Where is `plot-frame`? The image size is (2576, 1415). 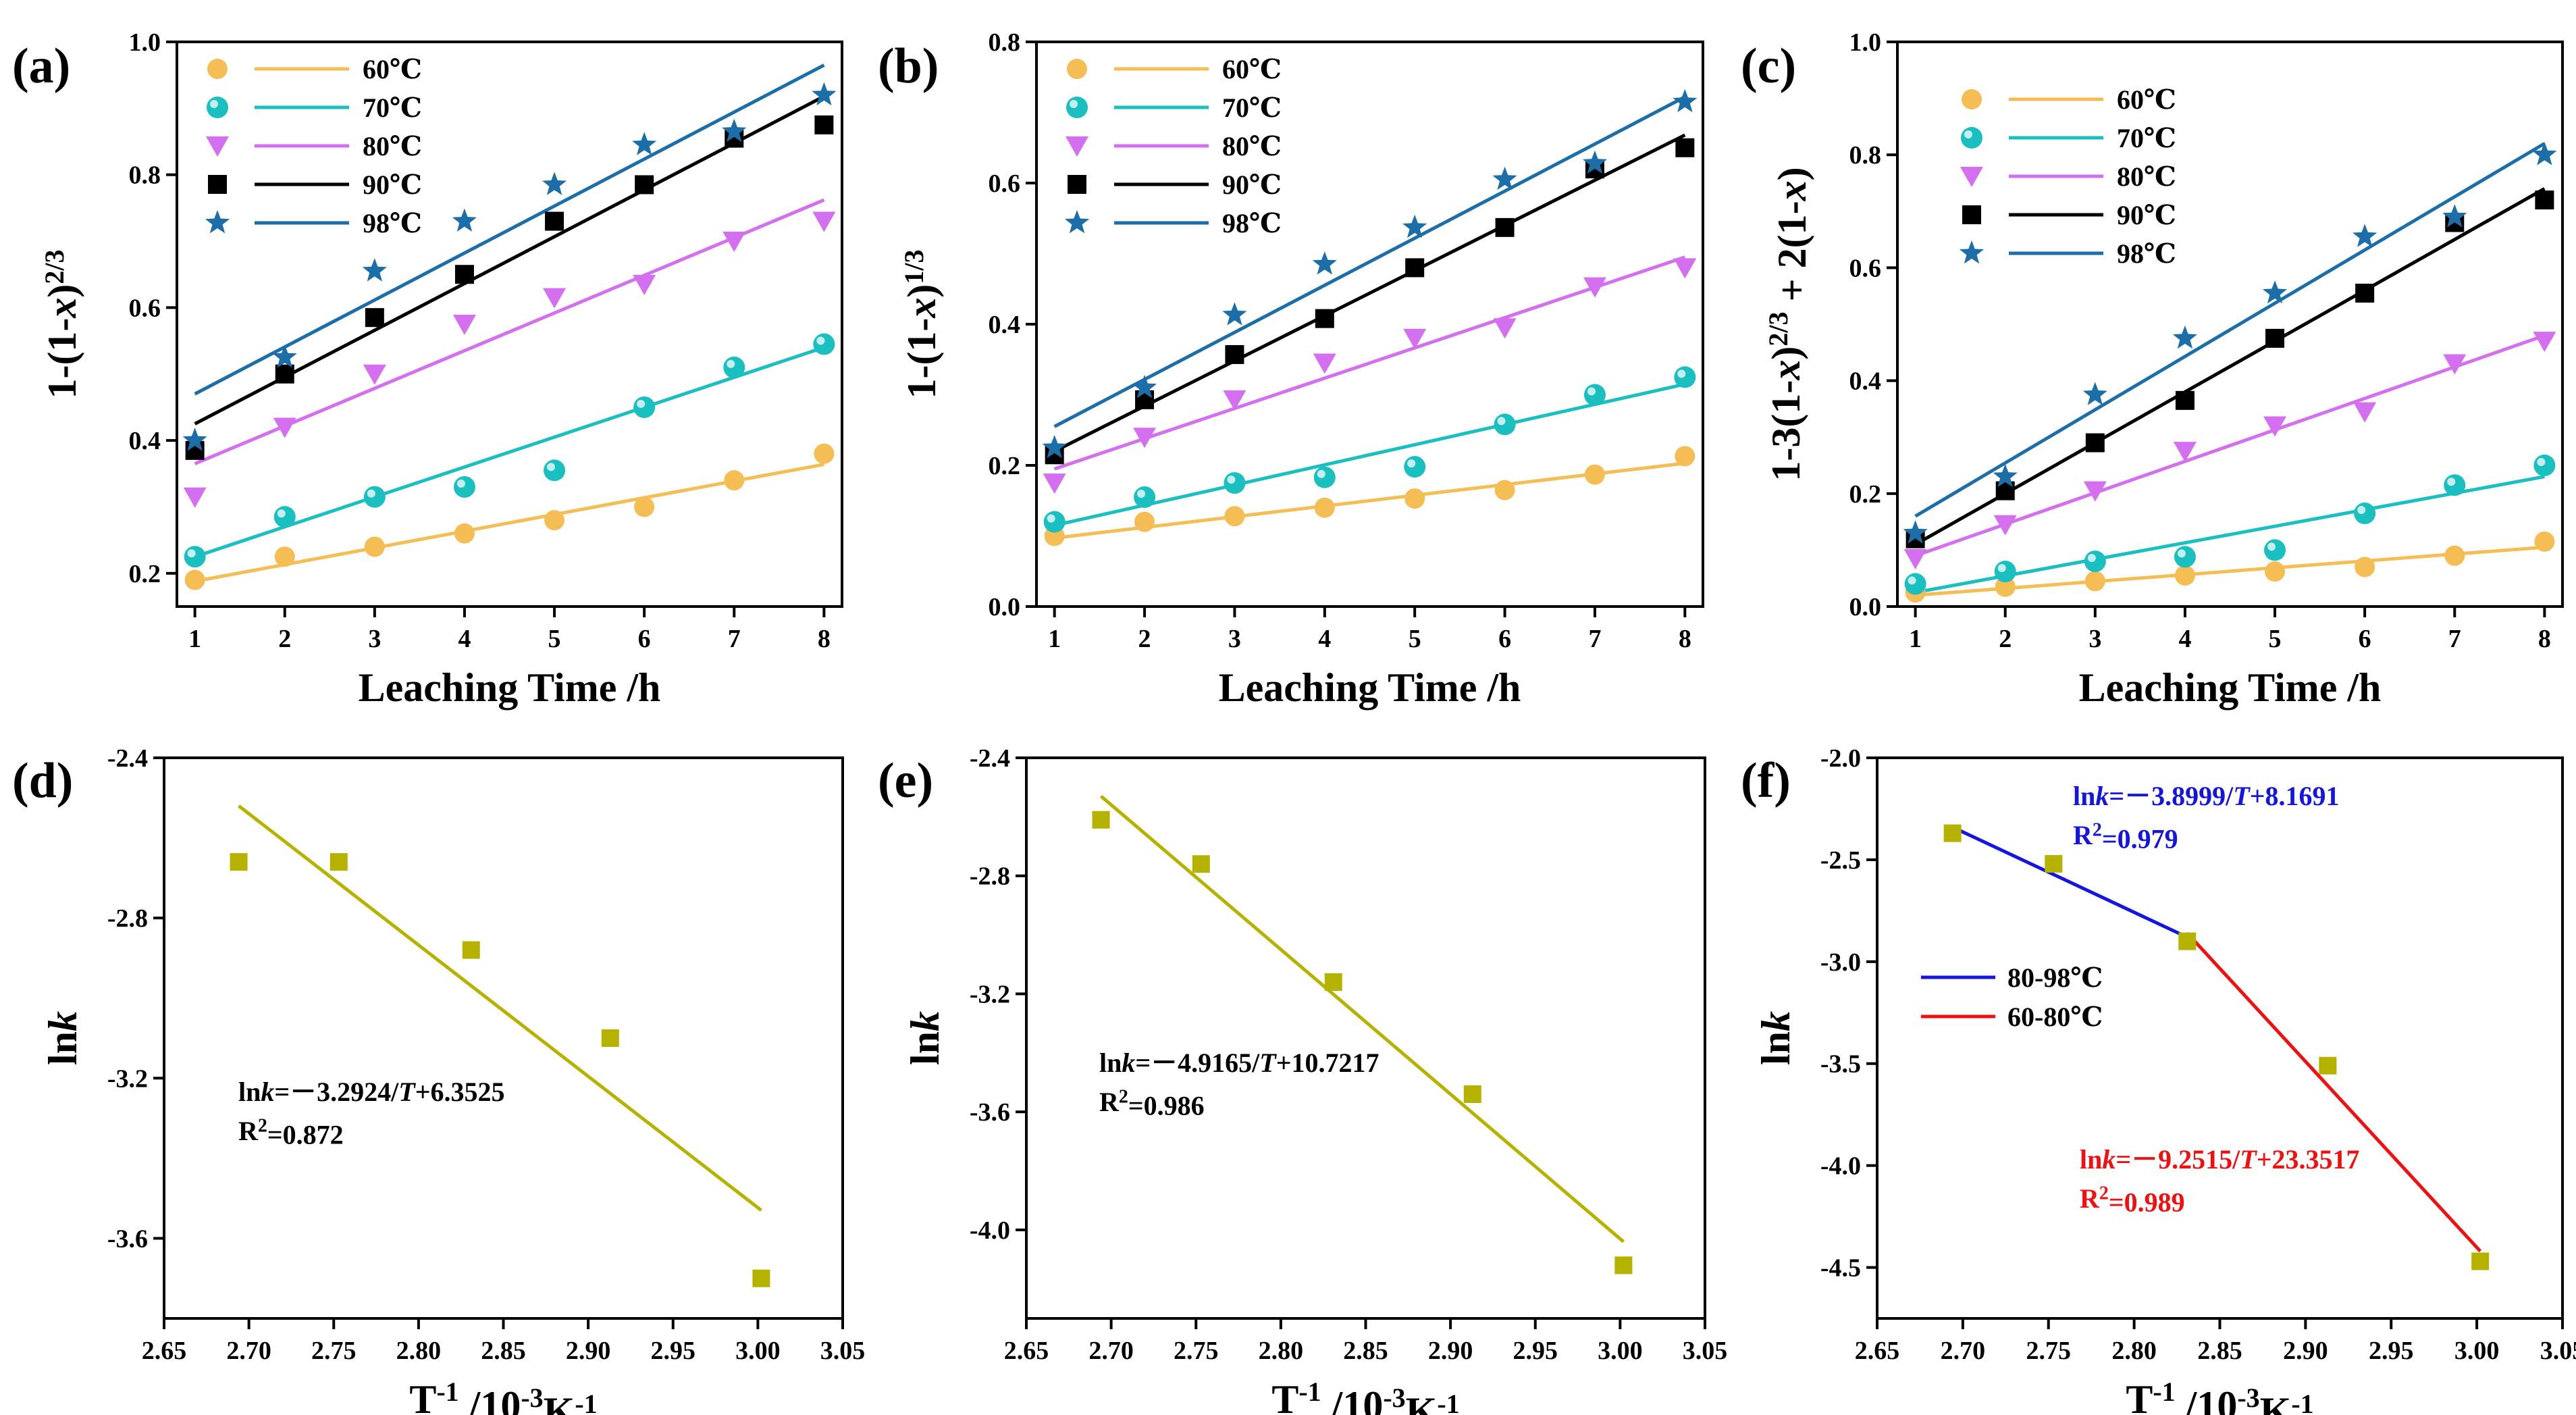
plot-frame is located at coordinates (1365, 1038).